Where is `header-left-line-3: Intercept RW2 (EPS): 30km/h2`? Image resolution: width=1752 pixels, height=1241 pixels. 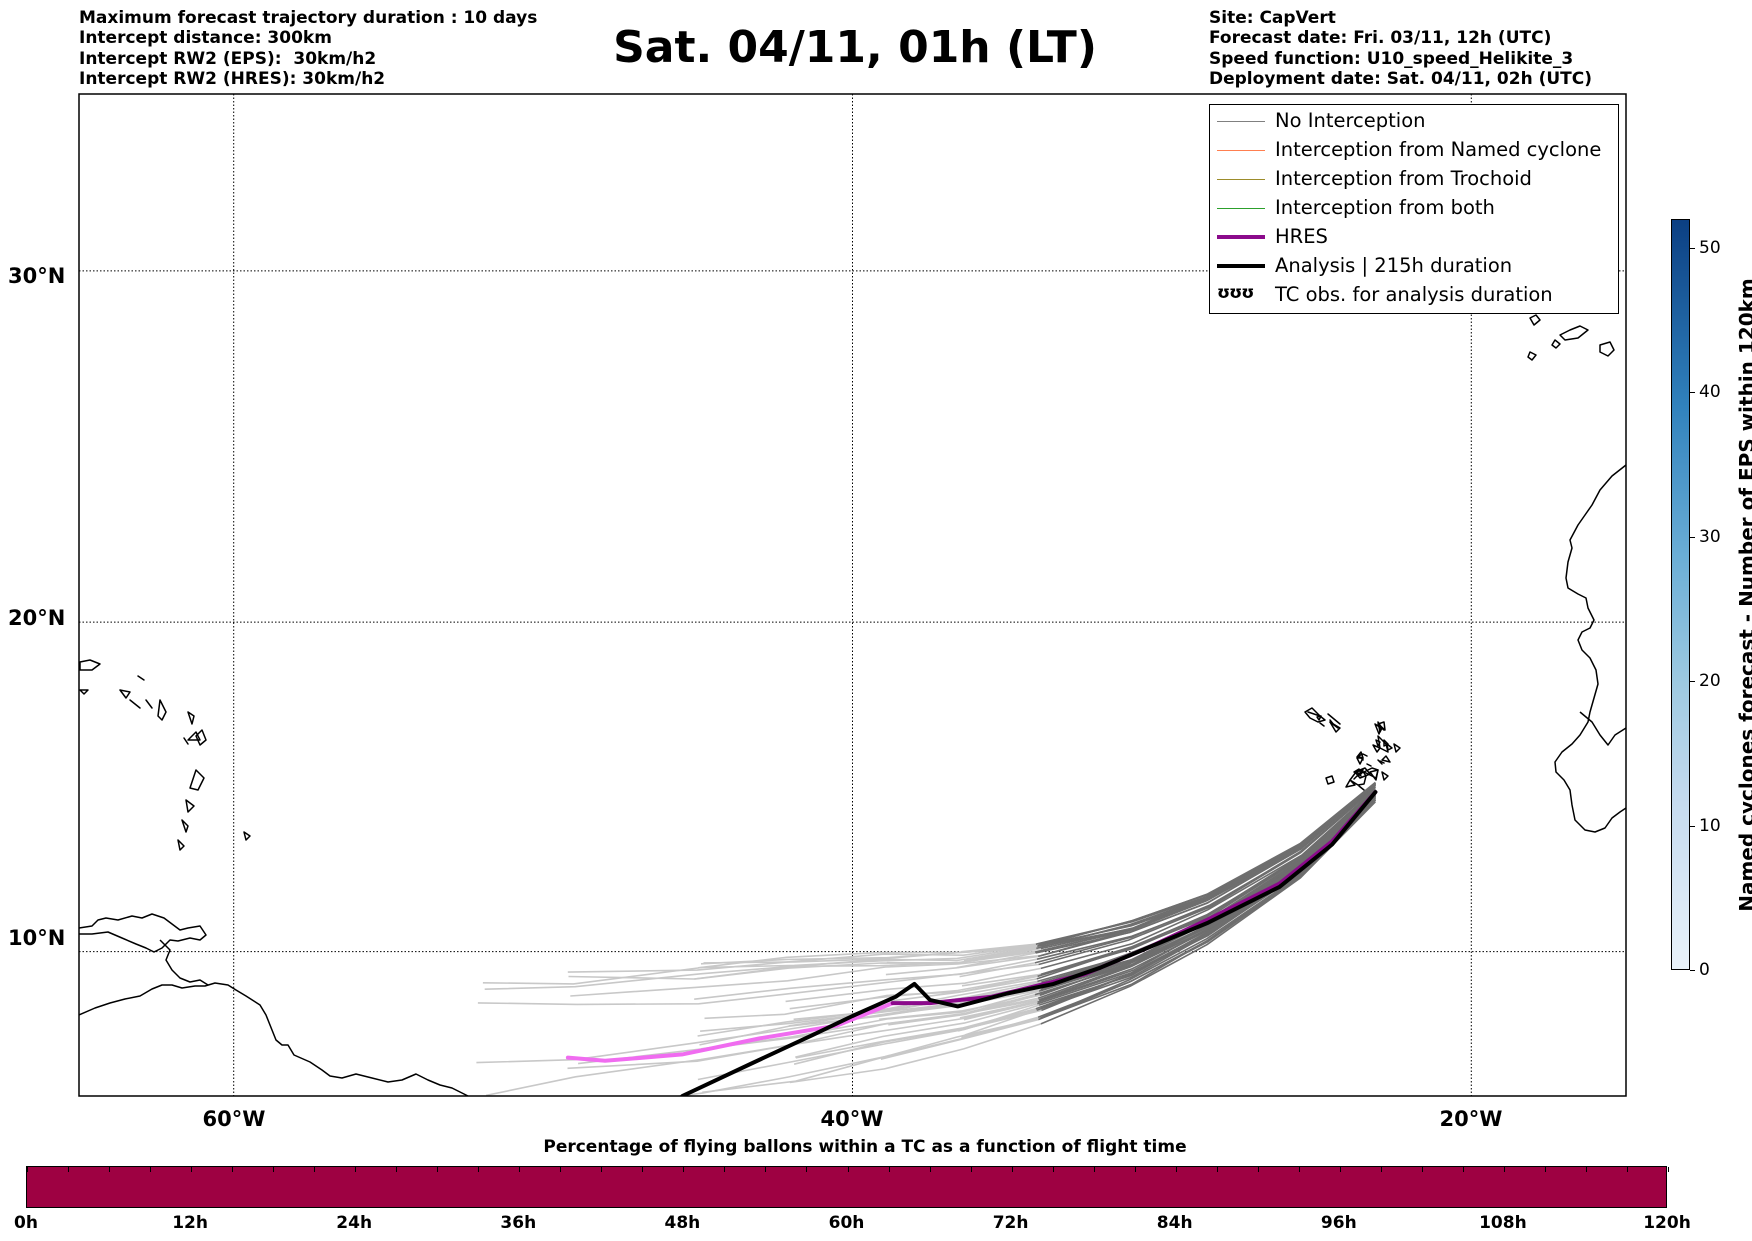 header-left-line-3: Intercept RW2 (EPS): 30km/h2 is located at coordinates (228, 58).